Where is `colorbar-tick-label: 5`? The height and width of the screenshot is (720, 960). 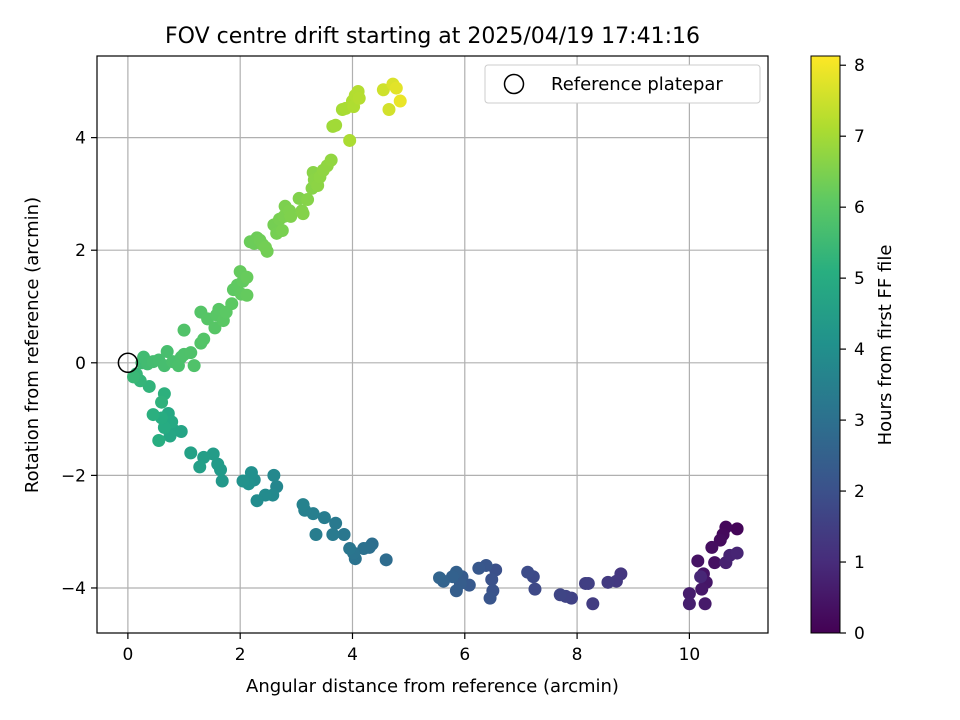
colorbar-tick-label: 5 is located at coordinates (859, 279).